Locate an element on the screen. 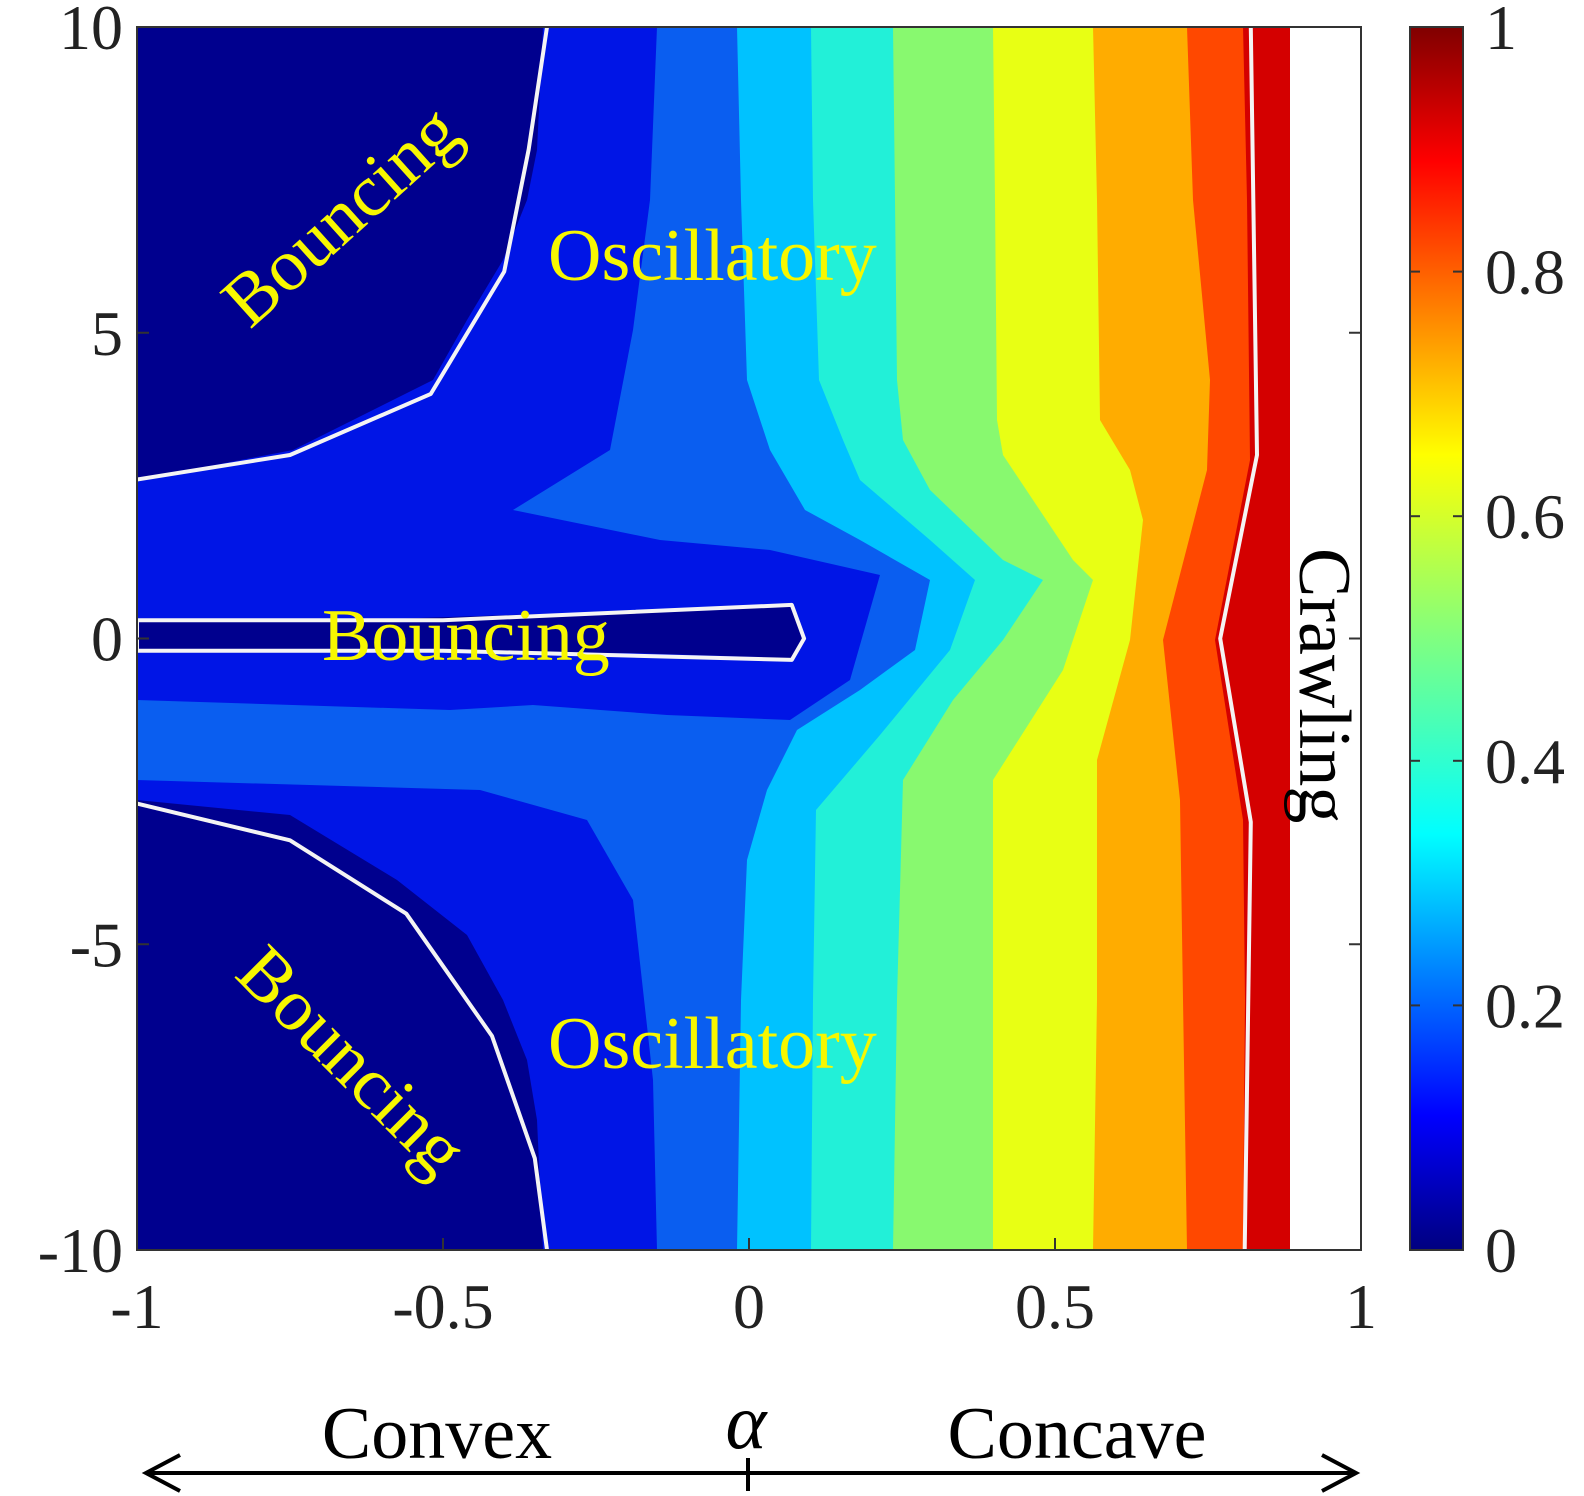  colorbar-tick-label: 0.2 is located at coordinates (1525, 1005).